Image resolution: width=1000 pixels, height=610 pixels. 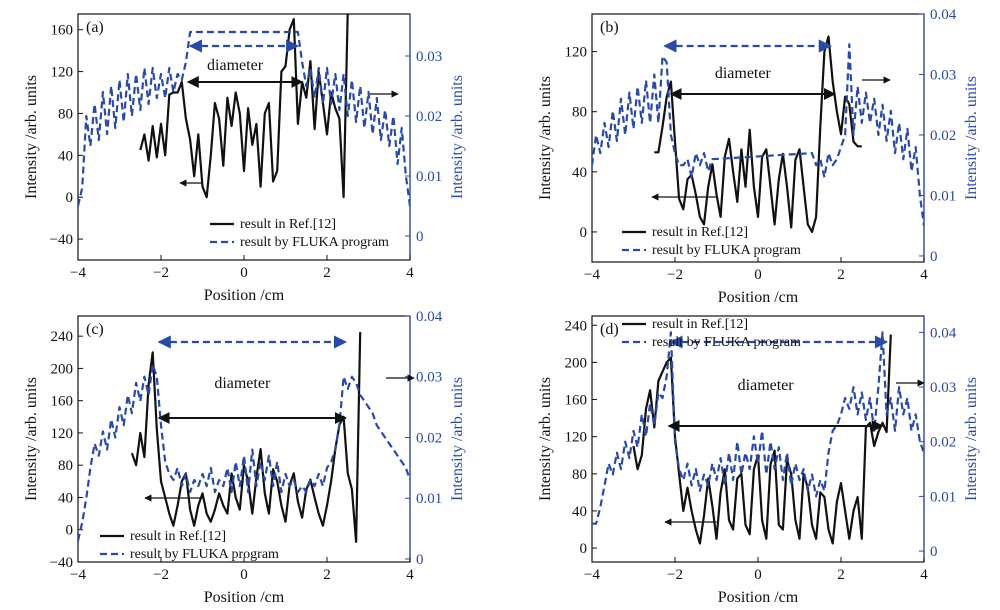 What do you see at coordinates (95, 329) in the screenshot?
I see `panel-label: (c)` at bounding box center [95, 329].